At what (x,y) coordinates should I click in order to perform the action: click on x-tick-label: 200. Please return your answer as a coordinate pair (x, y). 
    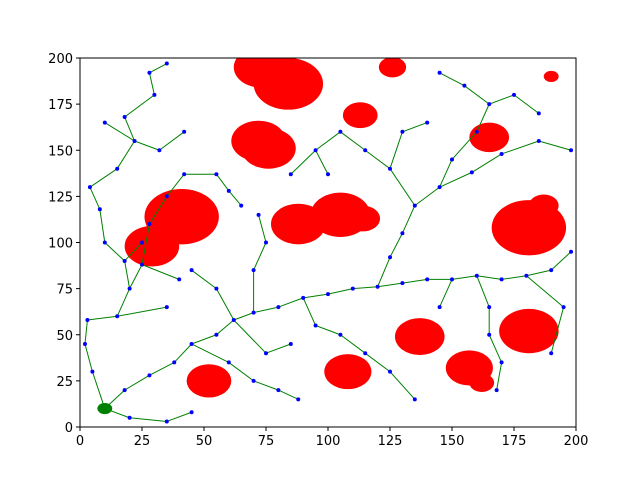
    Looking at the image, I should click on (576, 441).